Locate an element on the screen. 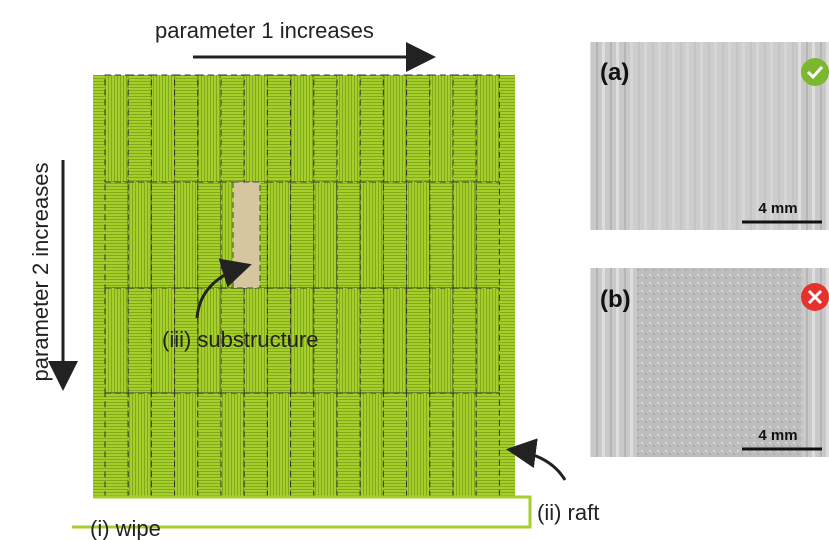 The image size is (829, 540). substructure-tile is located at coordinates (246, 235).